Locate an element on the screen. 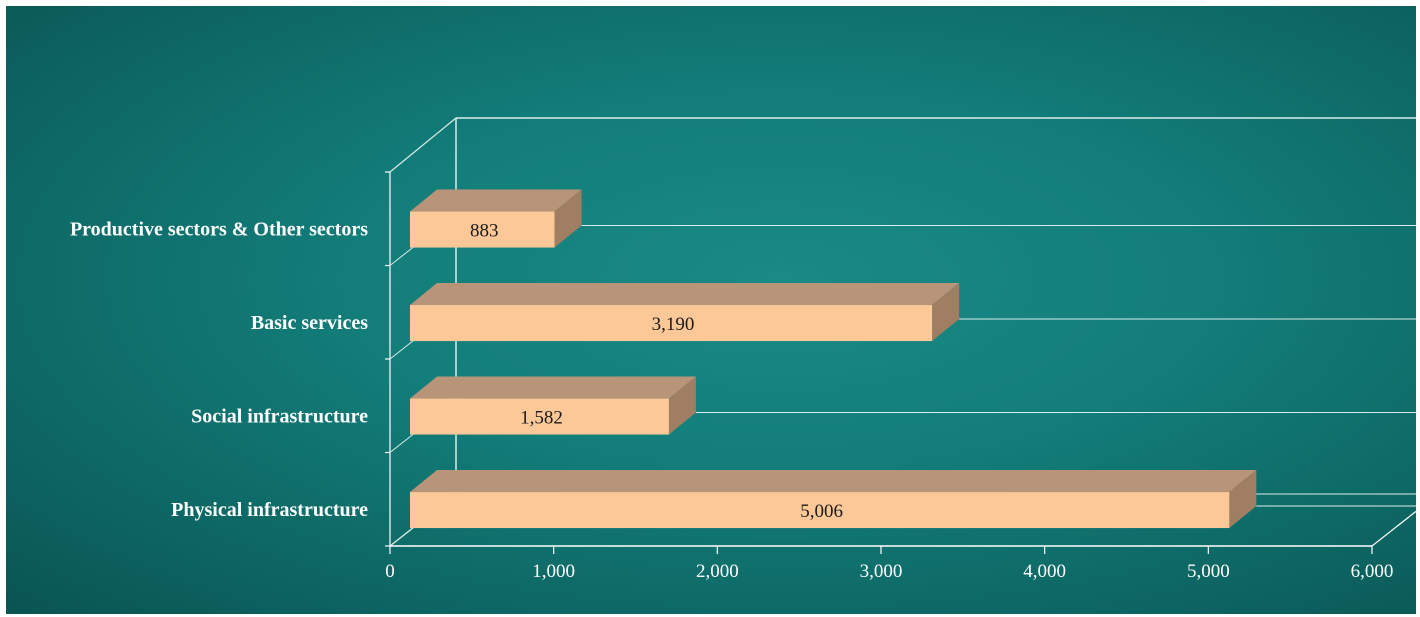 The height and width of the screenshot is (617, 1420). data-label: 3,190 is located at coordinates (673, 324).